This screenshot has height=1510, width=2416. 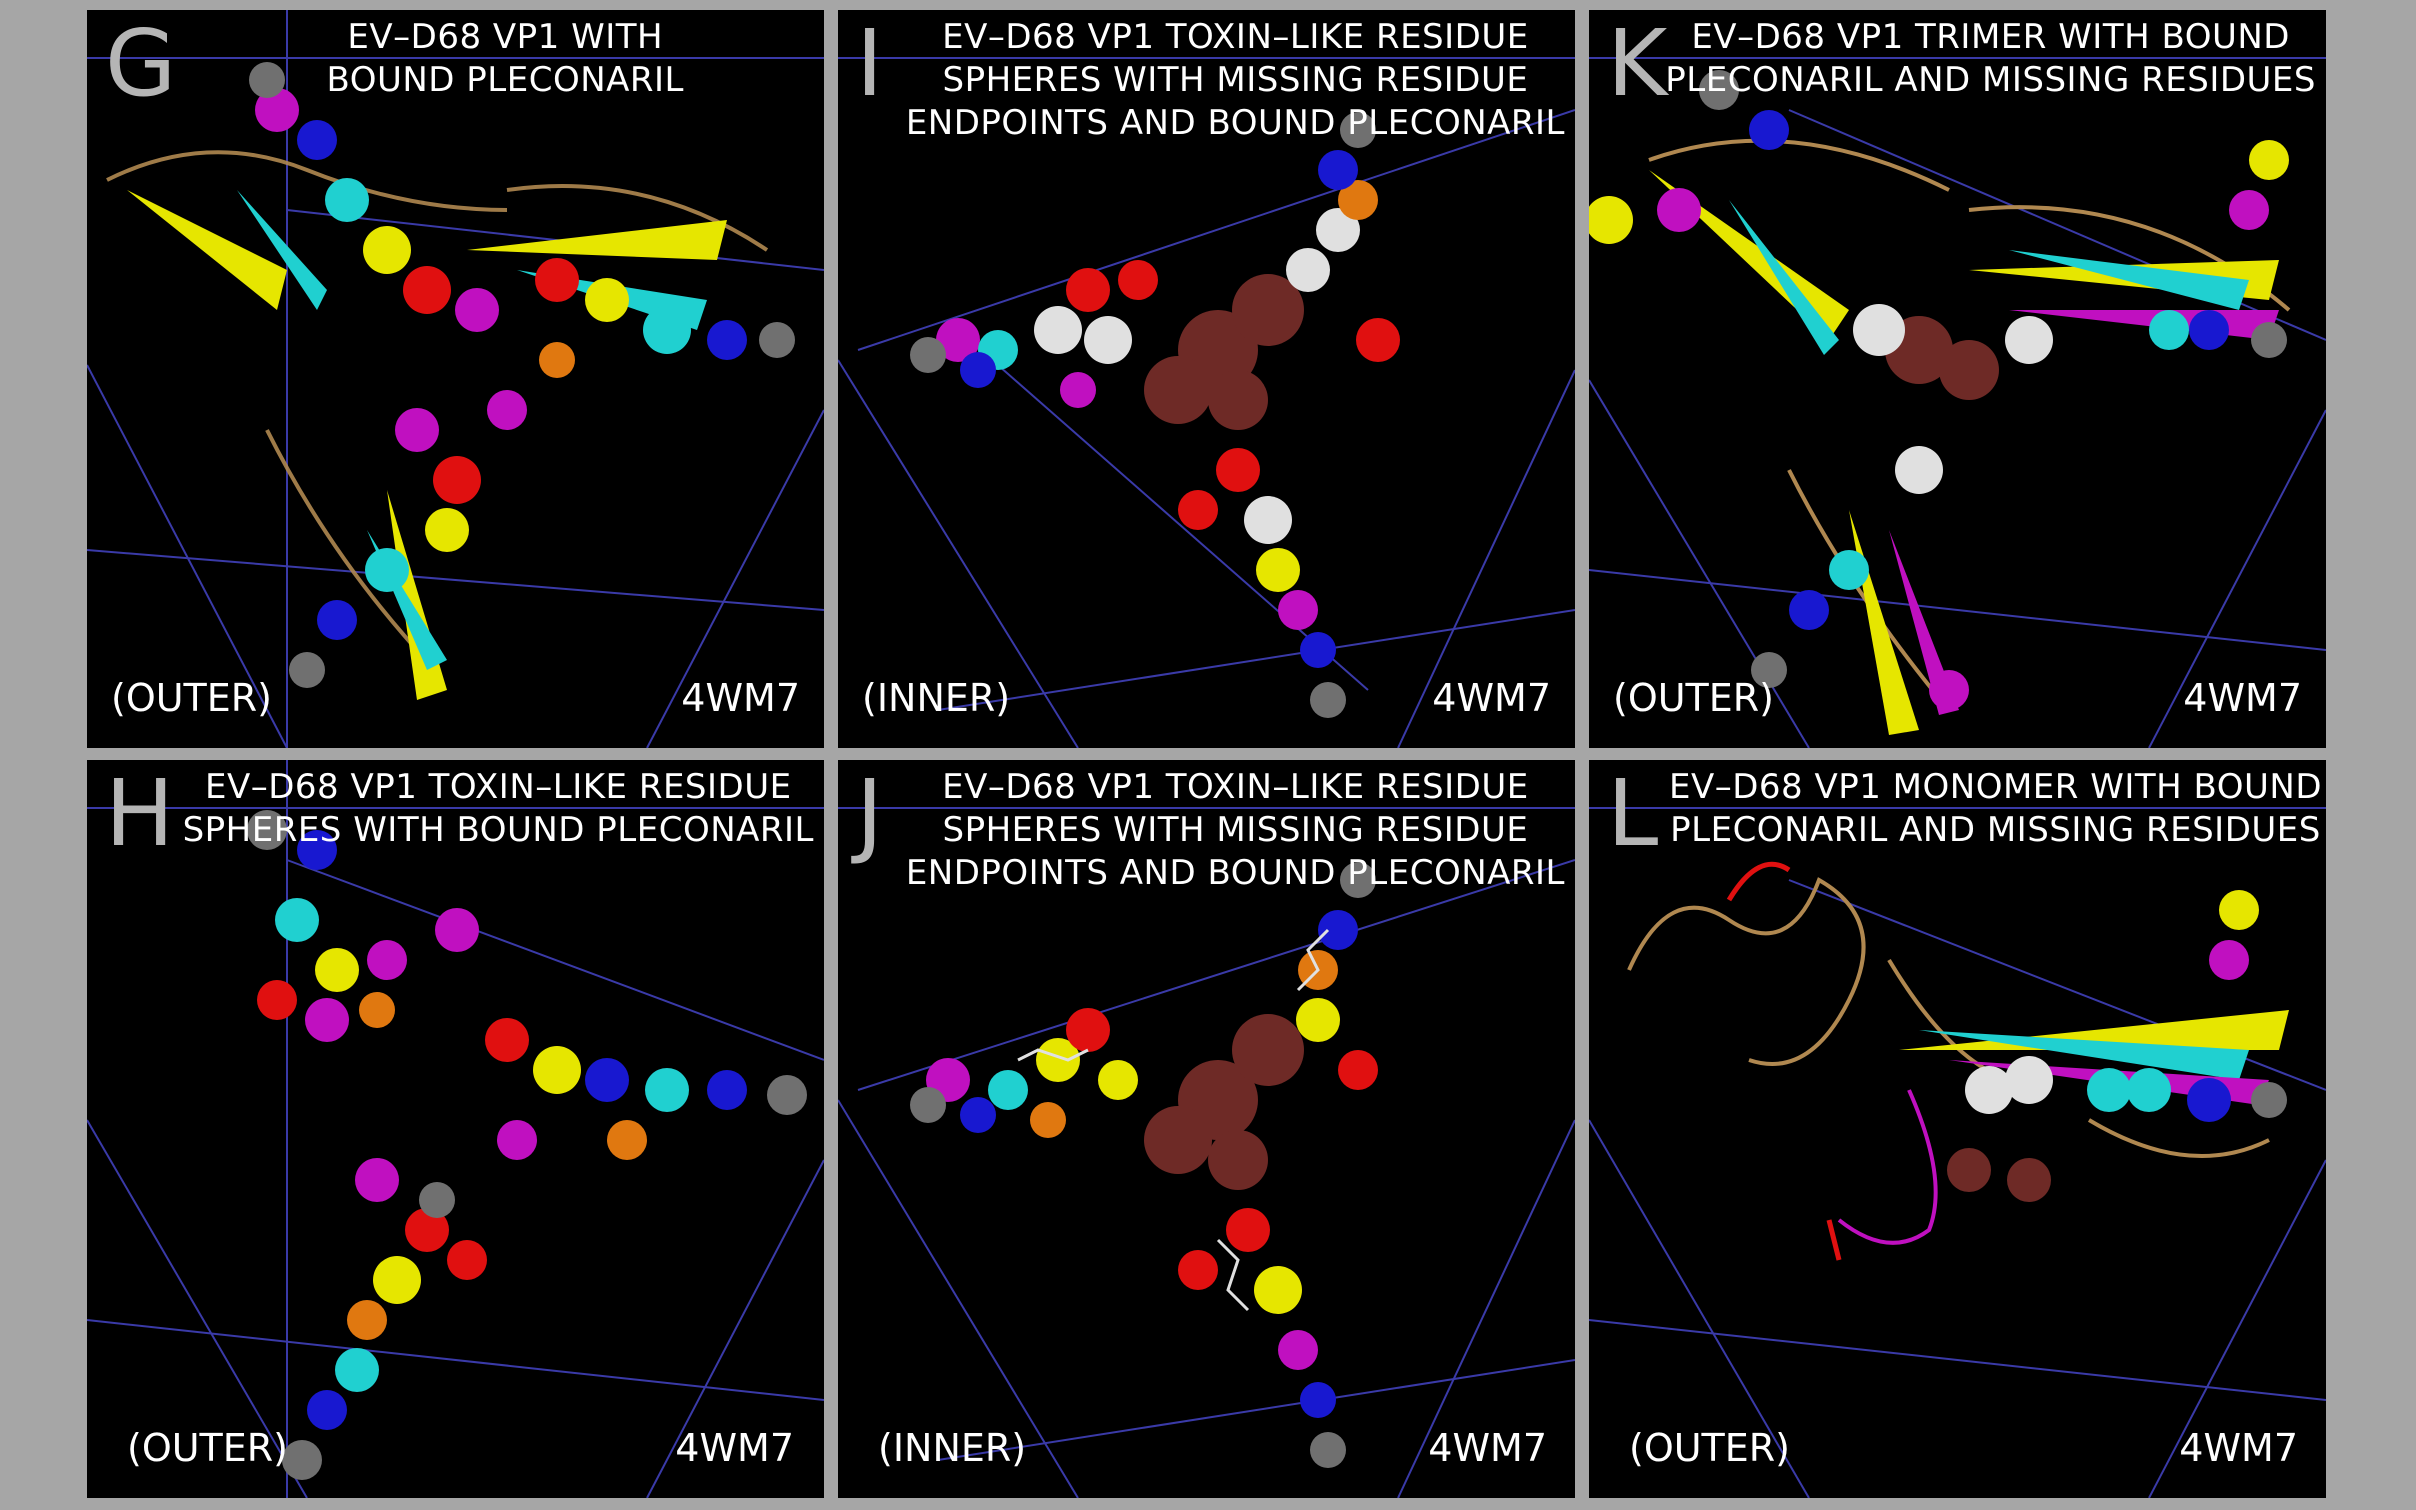 I want to click on panel-letter: H, so click(x=140, y=813).